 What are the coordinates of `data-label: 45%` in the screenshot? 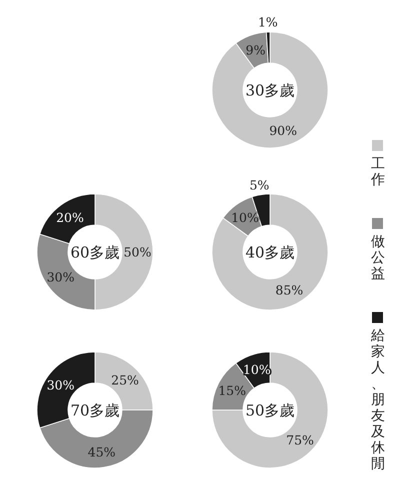 It's located at (102, 452).